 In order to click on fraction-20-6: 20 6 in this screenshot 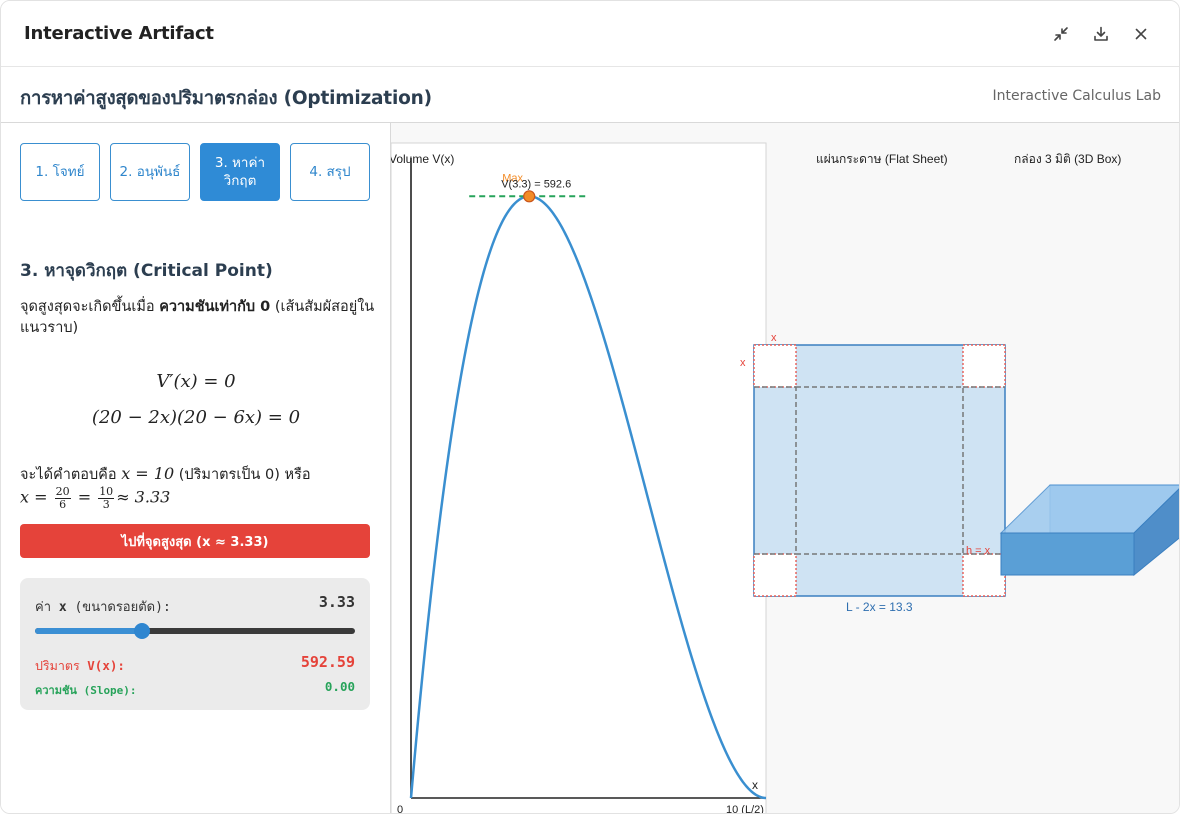, I will do `click(62, 498)`.